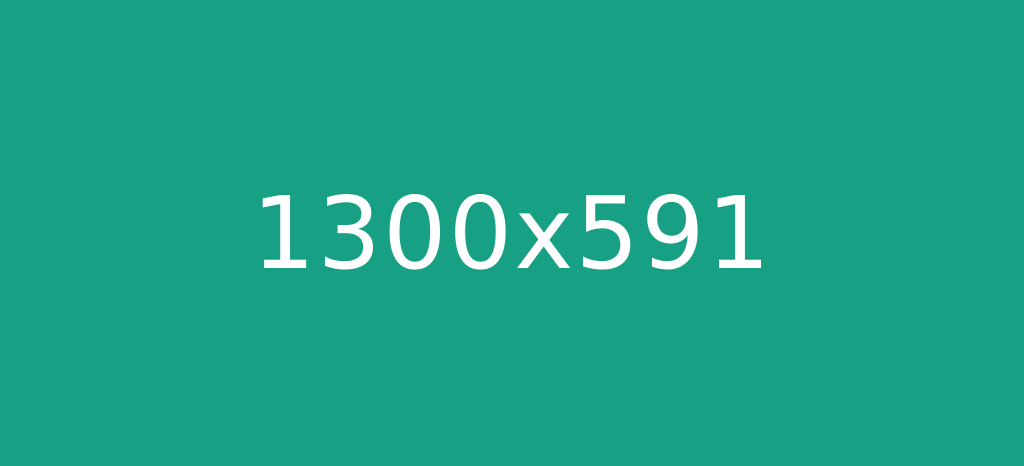 The image size is (1024, 466). I want to click on placeholder-dimensions-label: 1300x591, so click(512, 233).